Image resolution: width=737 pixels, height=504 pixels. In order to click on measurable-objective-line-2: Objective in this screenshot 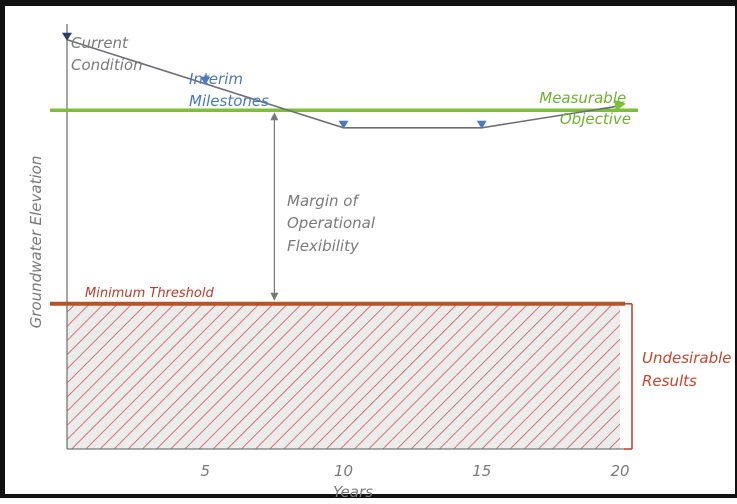, I will do `click(595, 119)`.